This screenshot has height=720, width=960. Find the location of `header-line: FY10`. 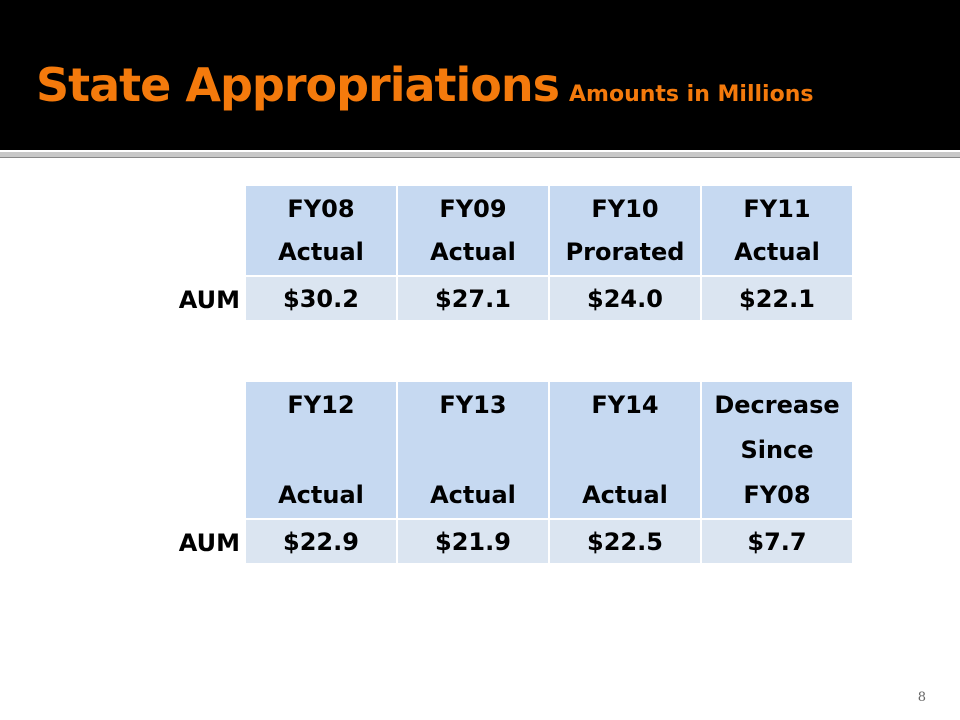

header-line: FY10 is located at coordinates (625, 209).